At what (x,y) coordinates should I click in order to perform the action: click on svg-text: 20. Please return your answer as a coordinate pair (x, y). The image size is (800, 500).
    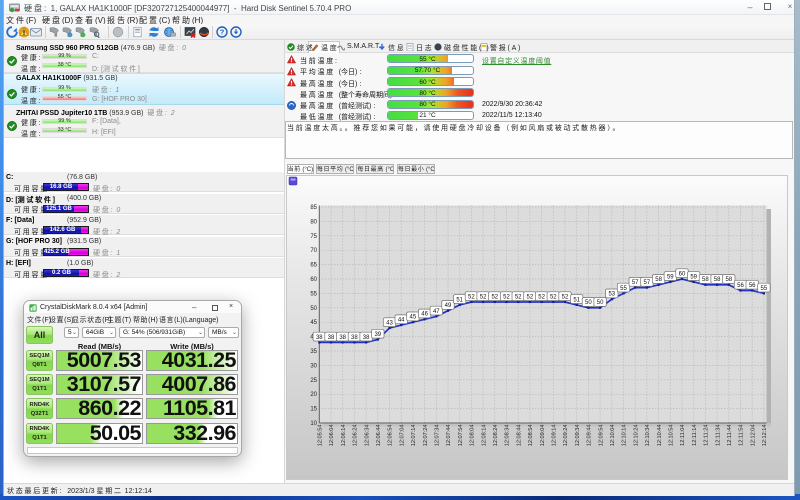
    Looking at the image, I should click on (313, 395).